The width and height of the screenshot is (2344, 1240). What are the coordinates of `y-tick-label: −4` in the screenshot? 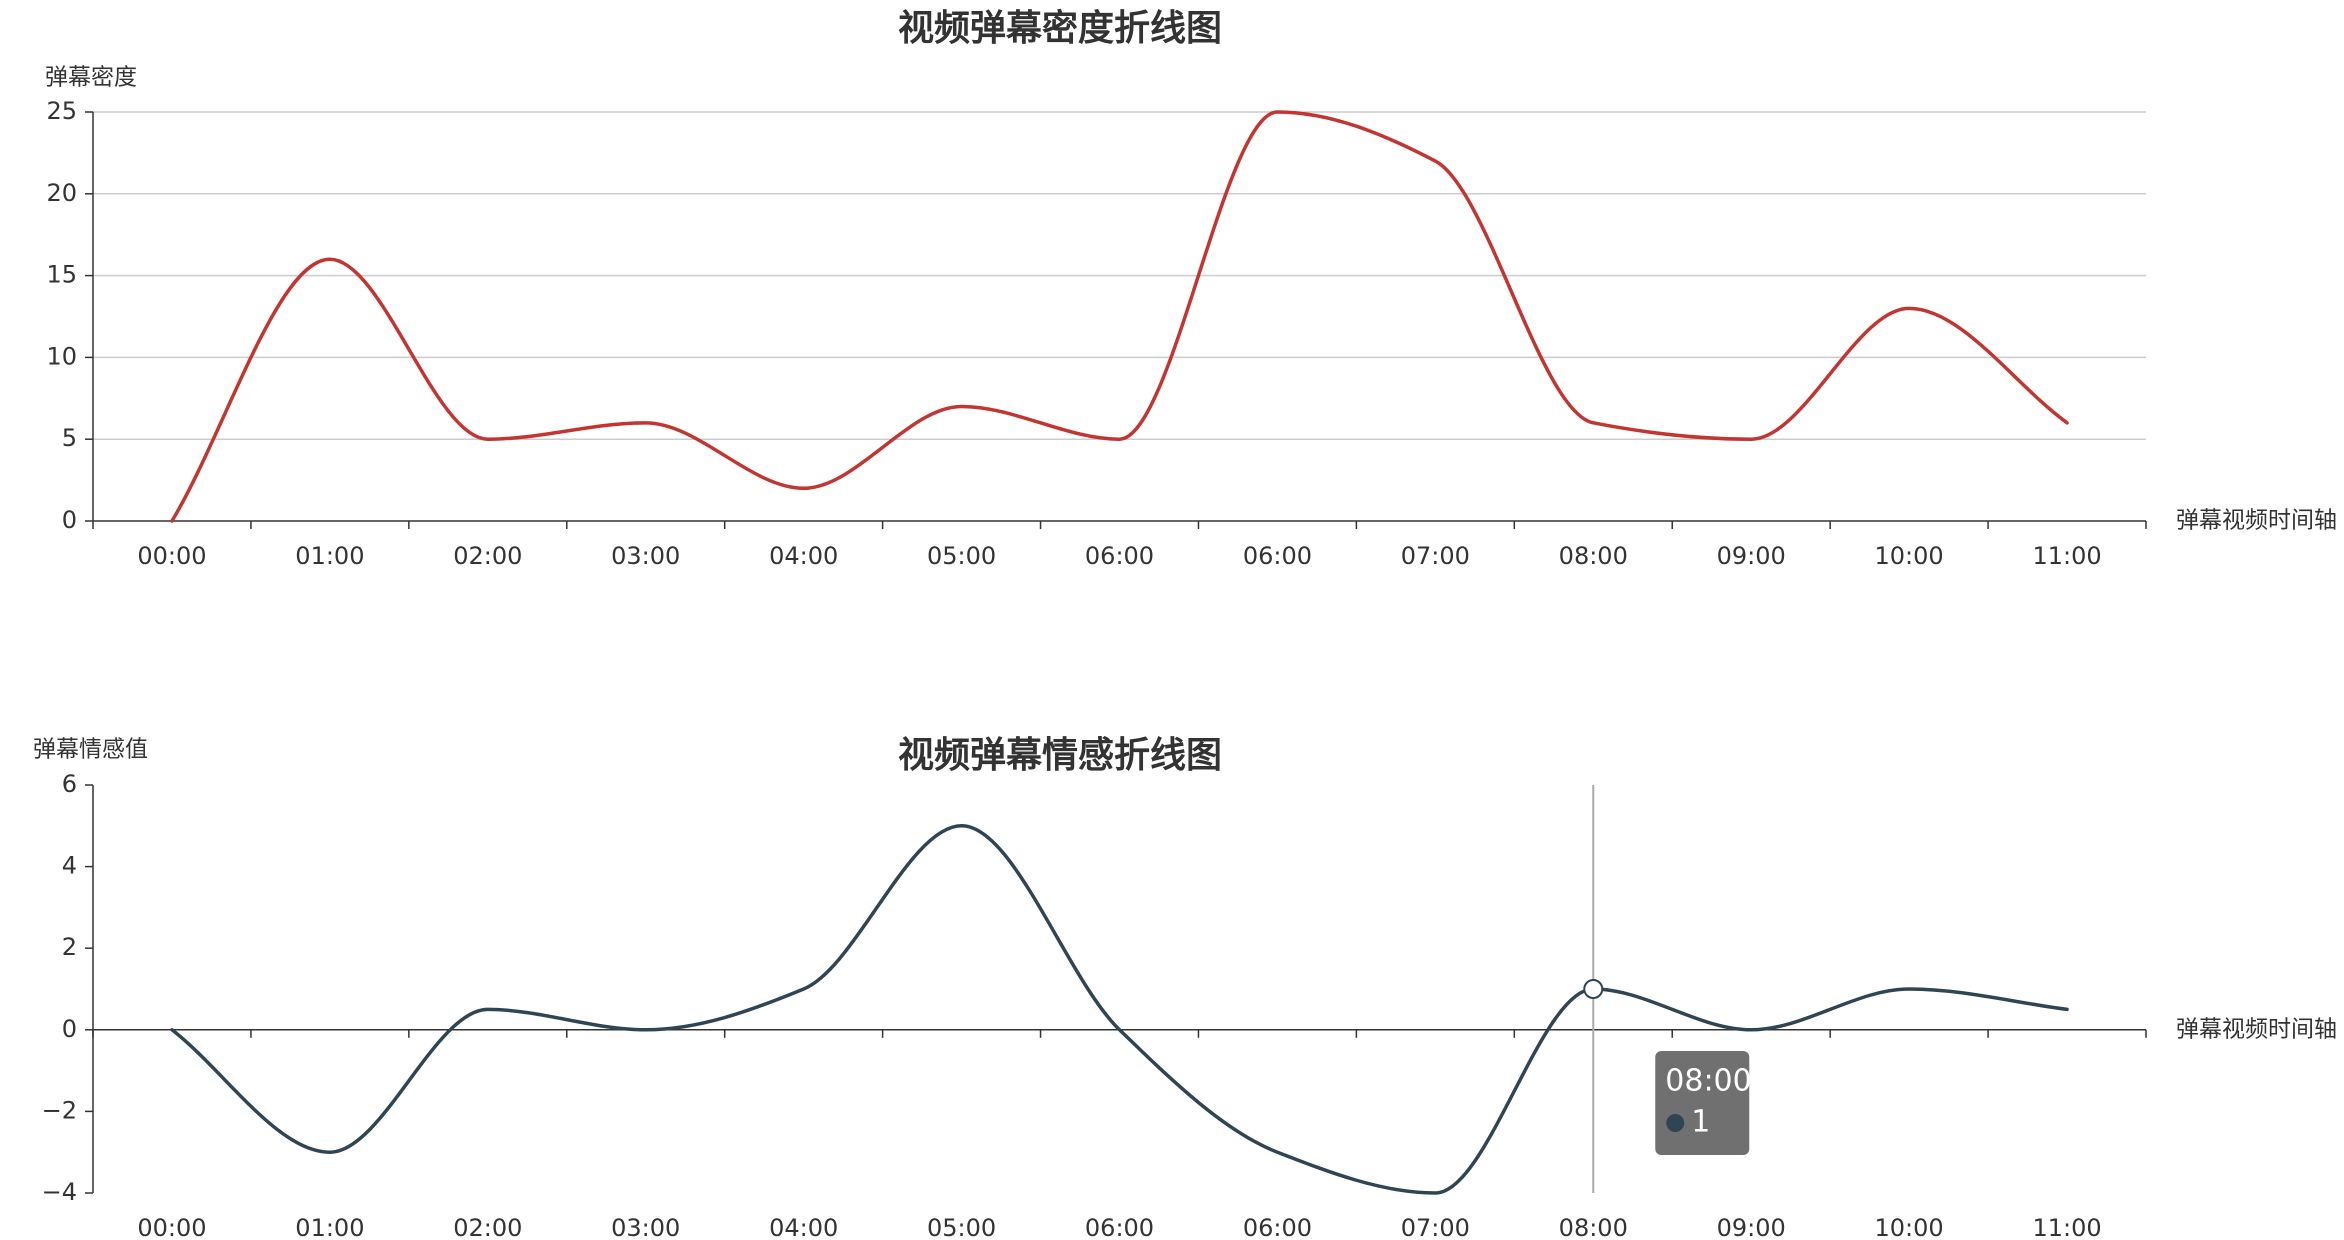 It's located at (59, 1192).